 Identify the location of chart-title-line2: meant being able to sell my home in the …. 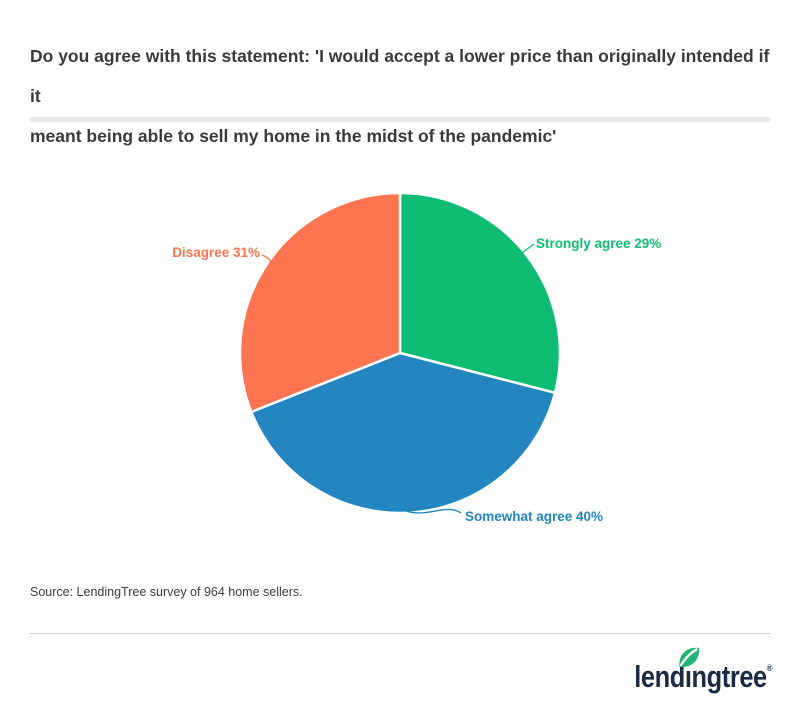
(293, 136).